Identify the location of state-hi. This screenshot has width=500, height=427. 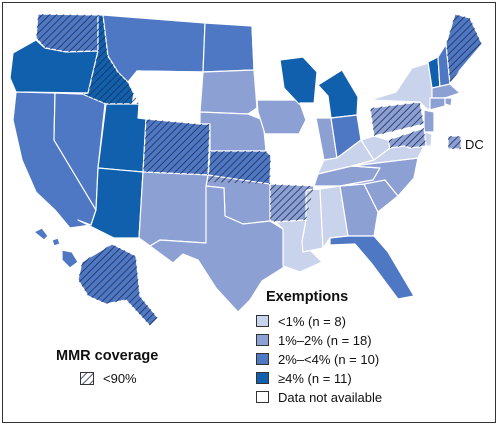
(56, 248).